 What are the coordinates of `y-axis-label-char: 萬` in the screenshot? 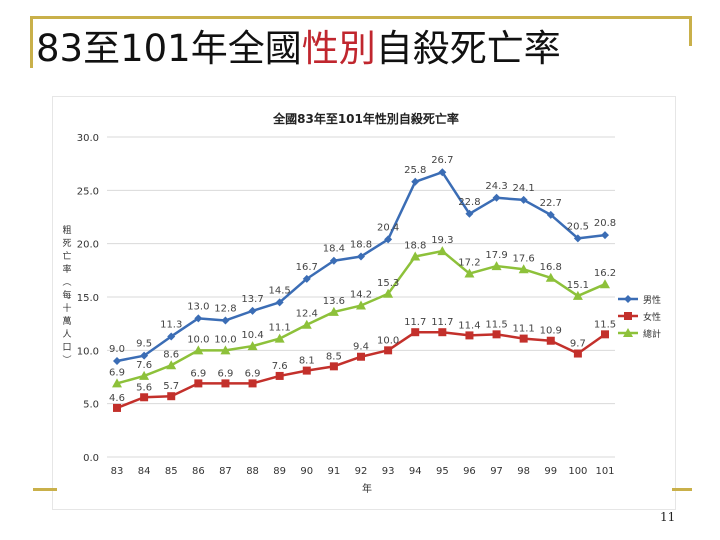 It's located at (66, 321).